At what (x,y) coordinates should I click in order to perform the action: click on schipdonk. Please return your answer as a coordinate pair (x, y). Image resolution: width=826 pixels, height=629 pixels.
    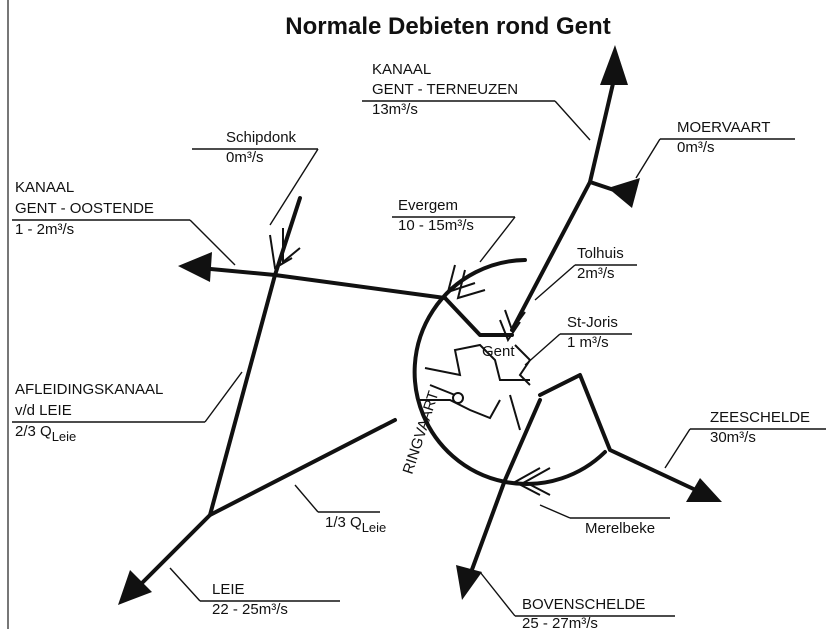
    Looking at the image, I should click on (287, 236).